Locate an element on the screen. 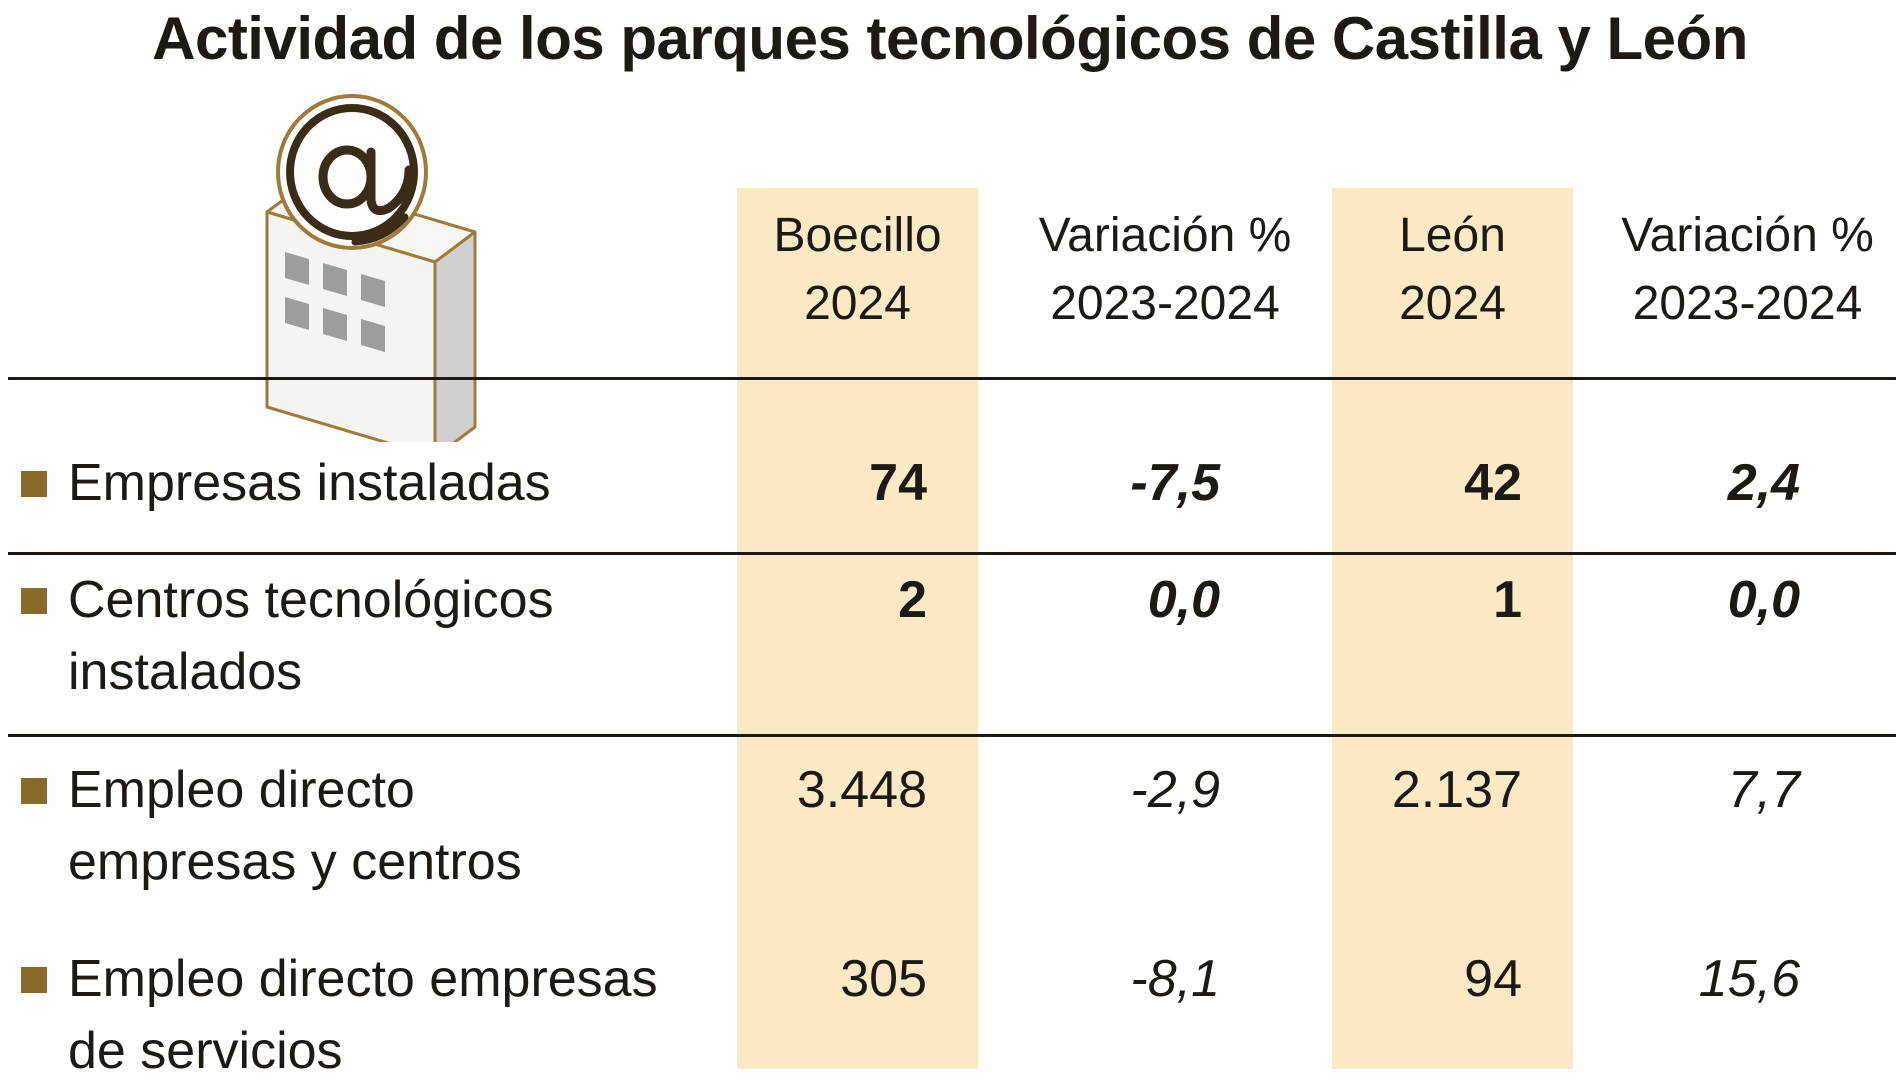 This screenshot has height=1087, width=1900. value-leon-centros: 1 is located at coordinates (1507, 600).